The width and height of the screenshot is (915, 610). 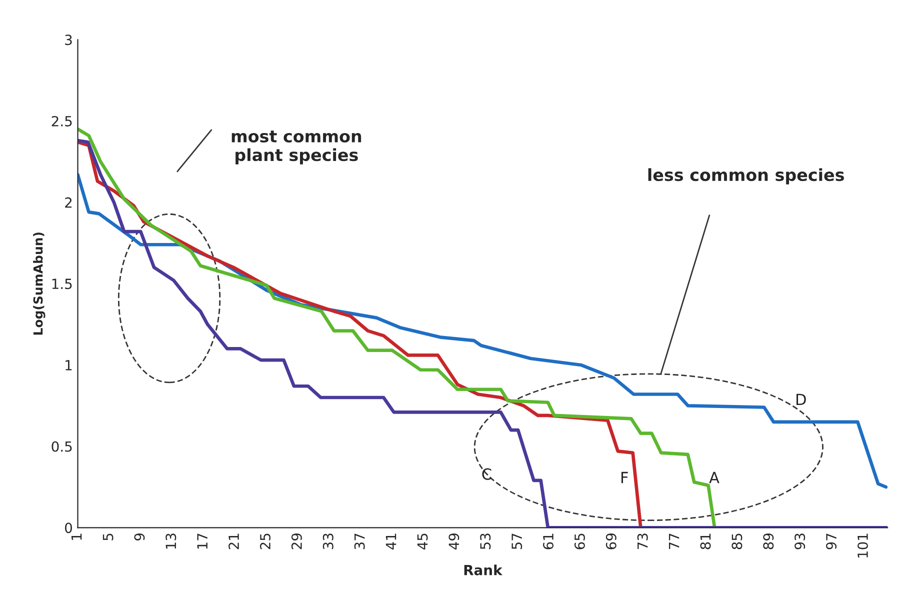 What do you see at coordinates (517, 542) in the screenshot?
I see `x-tick-label: 57` at bounding box center [517, 542].